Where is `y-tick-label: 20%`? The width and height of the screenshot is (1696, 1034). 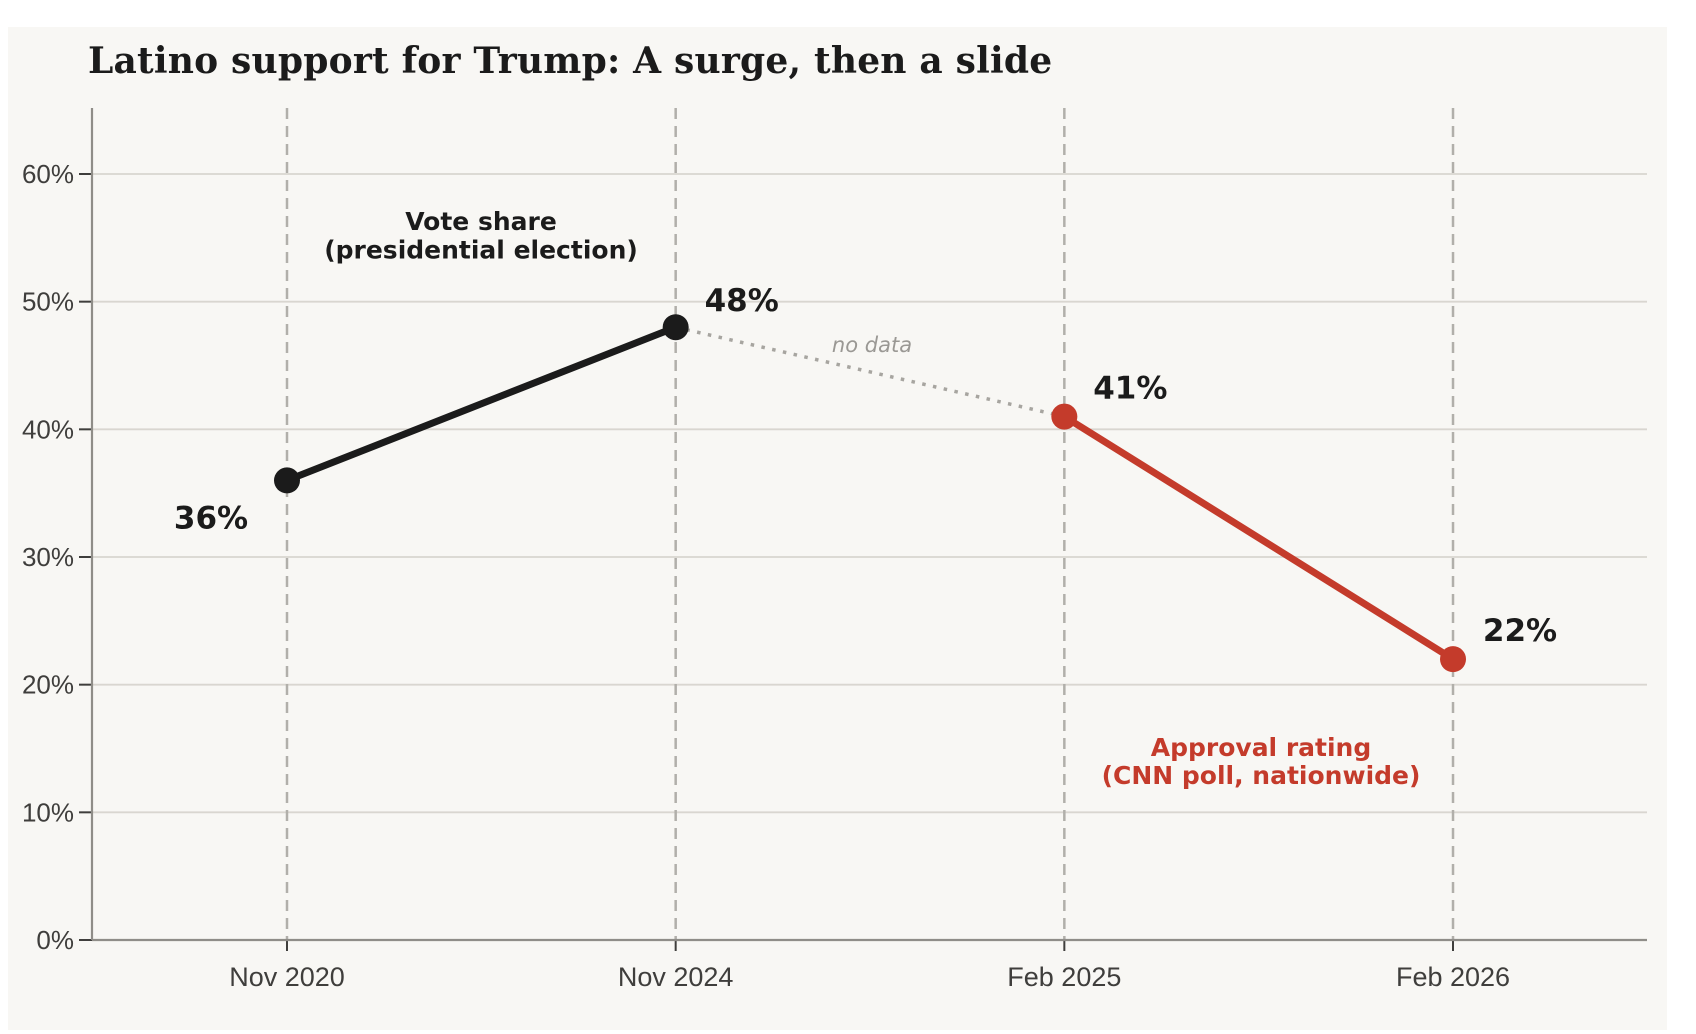
y-tick-label: 20% is located at coordinates (48, 685).